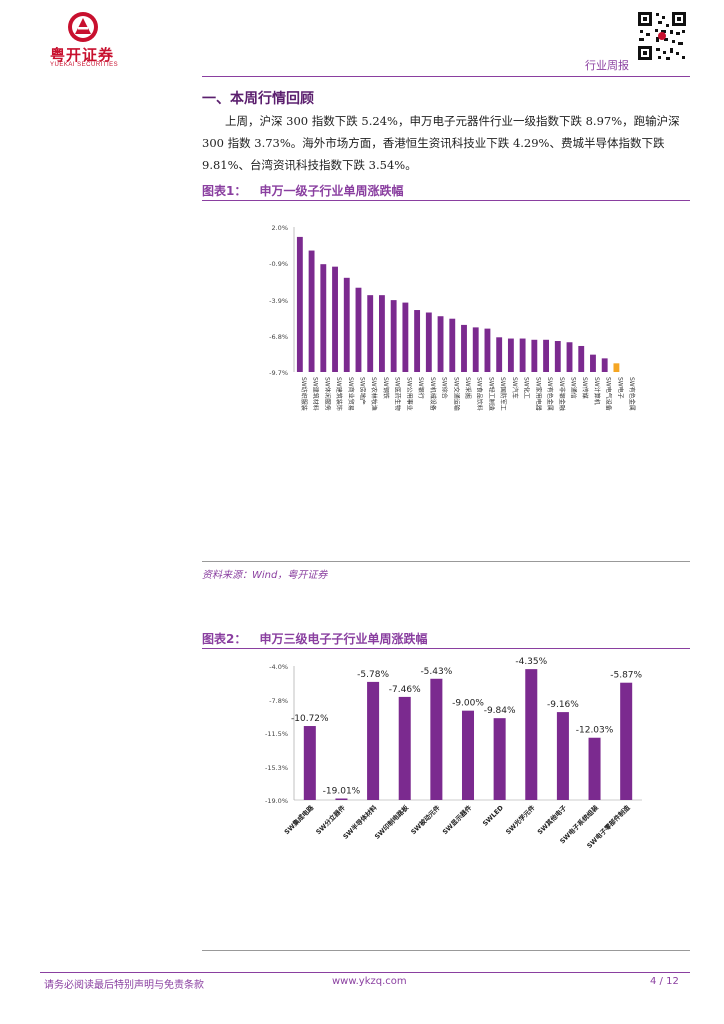 This screenshot has height=1024, width=724. Describe the element at coordinates (83, 27) in the screenshot. I see `logo-emblem-icon` at that location.